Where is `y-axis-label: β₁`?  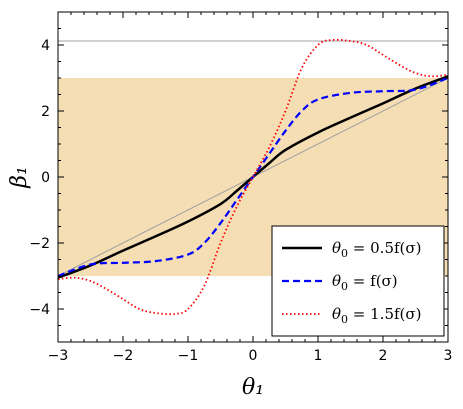 y-axis-label: β₁ is located at coordinates (19, 177).